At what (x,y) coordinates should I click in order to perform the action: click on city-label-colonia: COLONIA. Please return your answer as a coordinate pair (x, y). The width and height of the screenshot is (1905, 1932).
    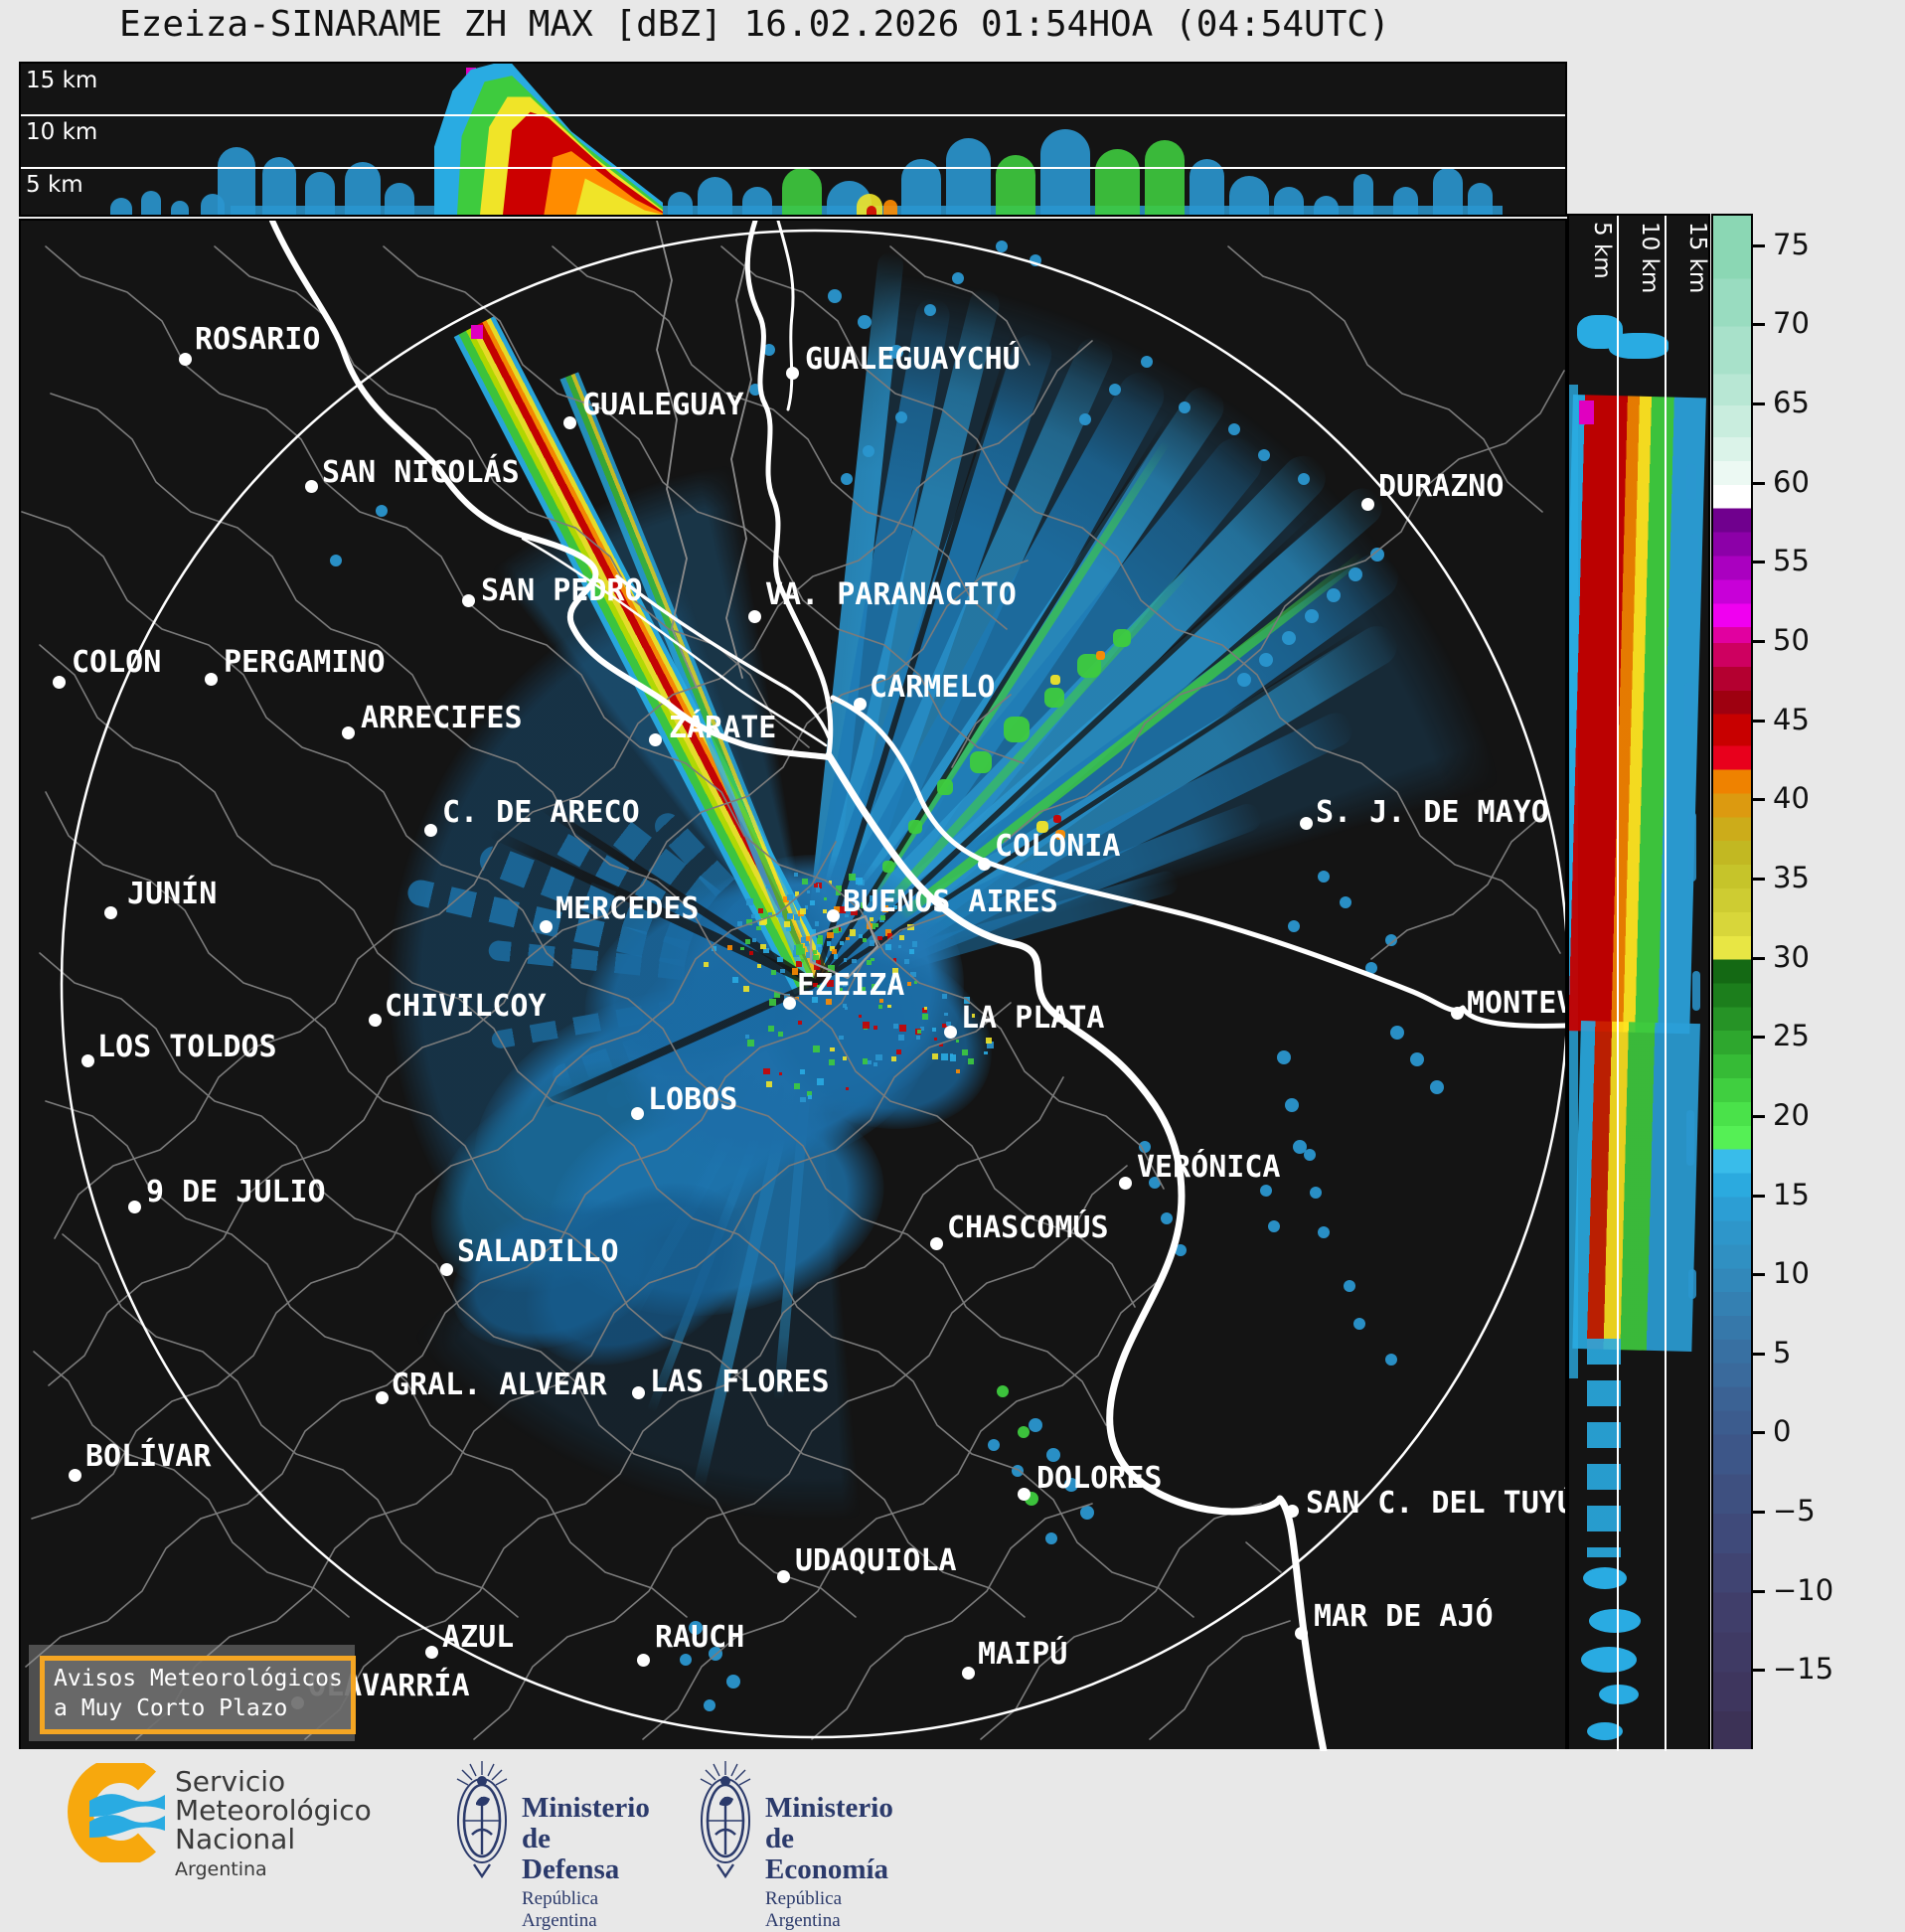
    Looking at the image, I should click on (1058, 846).